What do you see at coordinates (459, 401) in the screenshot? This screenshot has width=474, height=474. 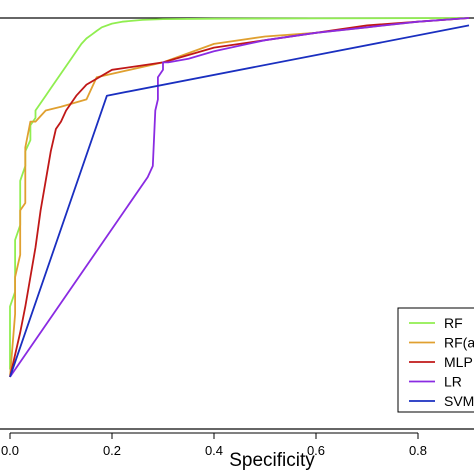 I see `legend-label-4: SVM` at bounding box center [459, 401].